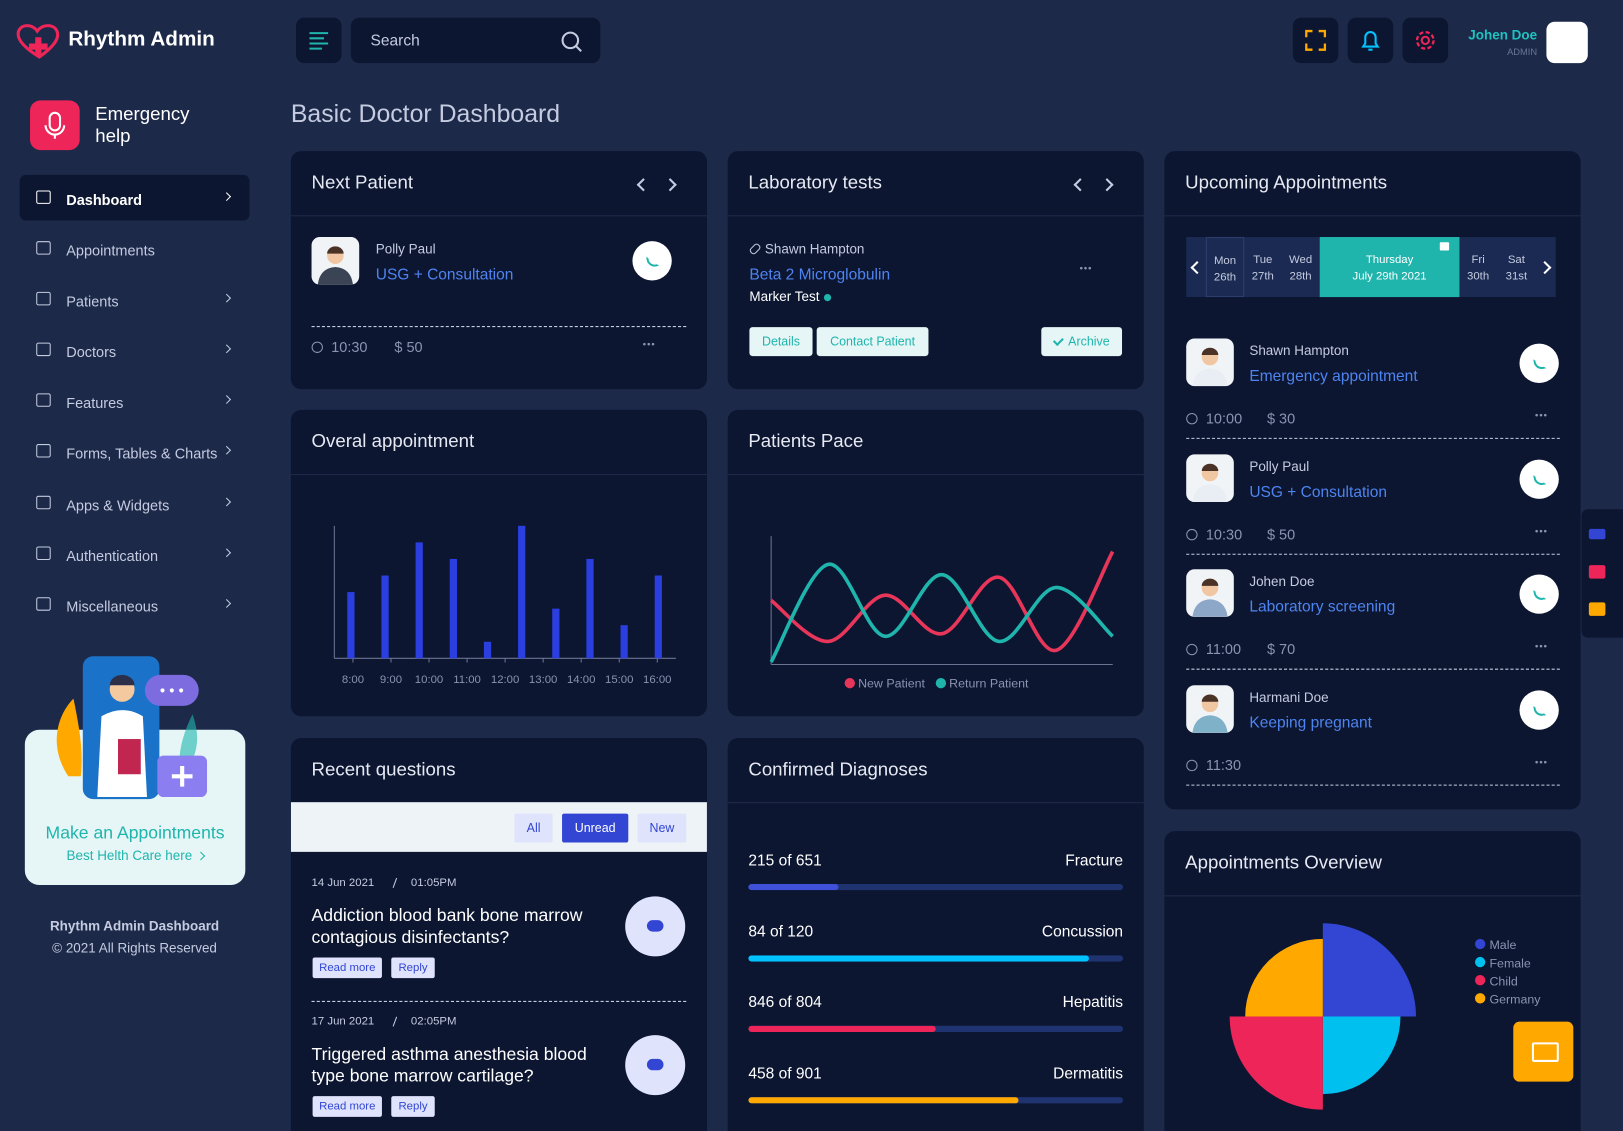 The height and width of the screenshot is (1131, 1623). Describe the element at coordinates (55, 125) in the screenshot. I see `emergency-icon` at that location.